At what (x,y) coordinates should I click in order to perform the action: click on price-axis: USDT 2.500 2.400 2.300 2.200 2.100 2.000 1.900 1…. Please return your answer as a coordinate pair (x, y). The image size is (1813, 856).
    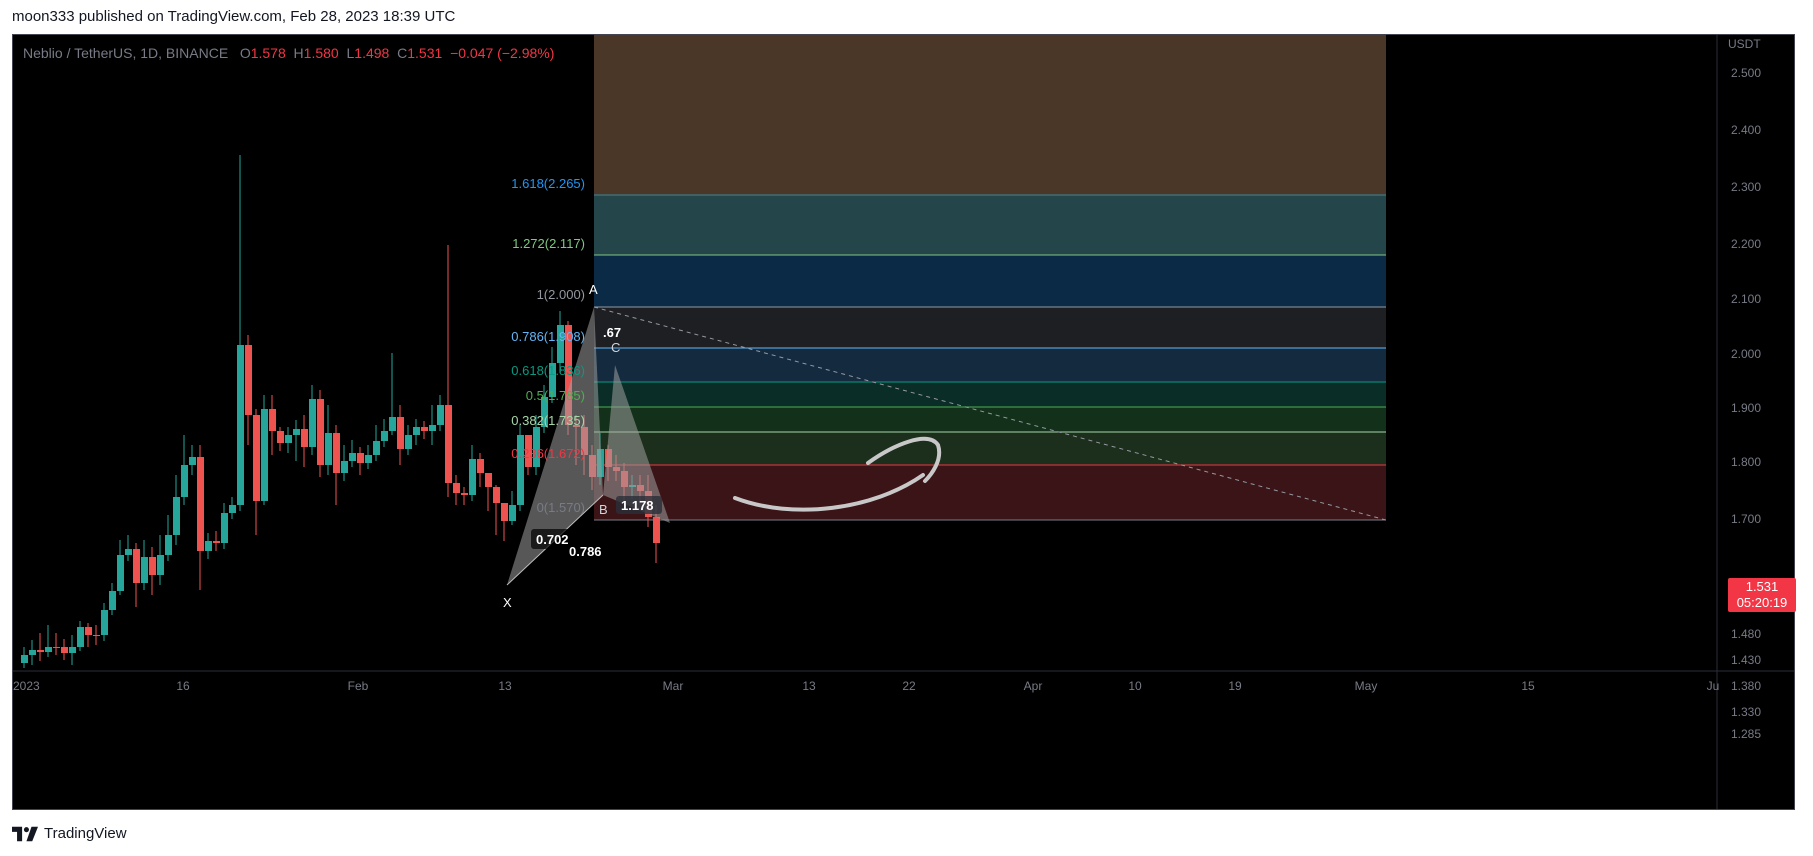
    Looking at the image, I should click on (1744, 389).